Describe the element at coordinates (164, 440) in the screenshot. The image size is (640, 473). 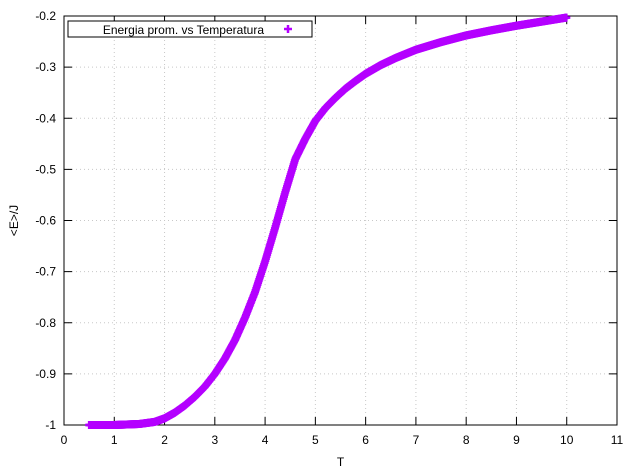
I see `x-tick-label: 2` at that location.